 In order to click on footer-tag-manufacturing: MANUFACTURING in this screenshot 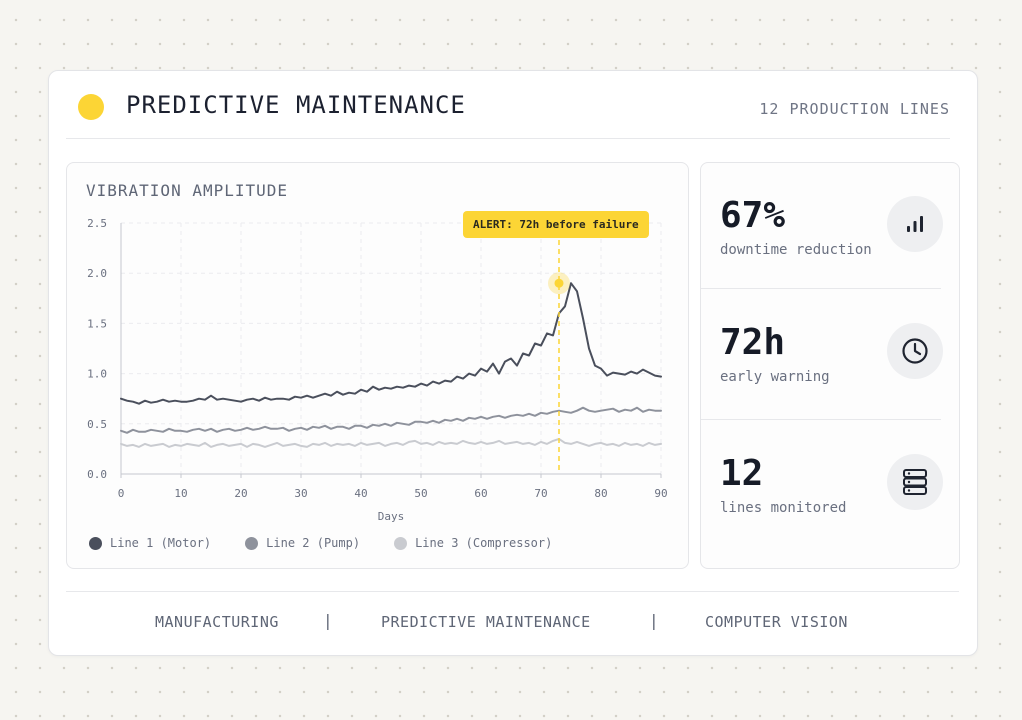, I will do `click(217, 622)`.